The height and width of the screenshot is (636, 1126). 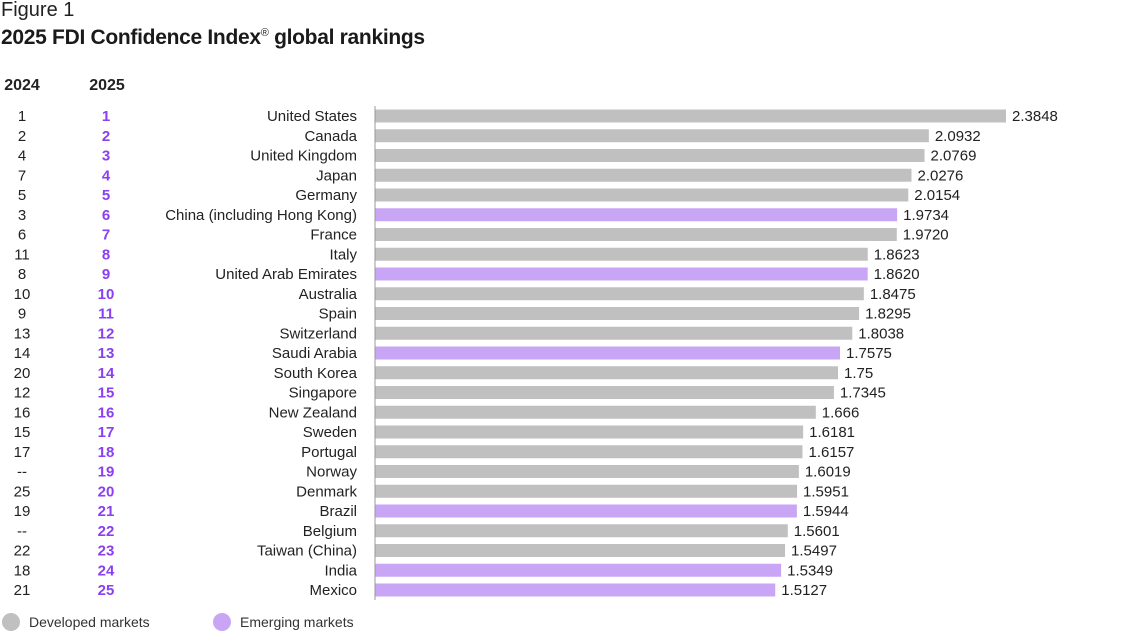 I want to click on value-label: 1.8475, so click(x=893, y=294).